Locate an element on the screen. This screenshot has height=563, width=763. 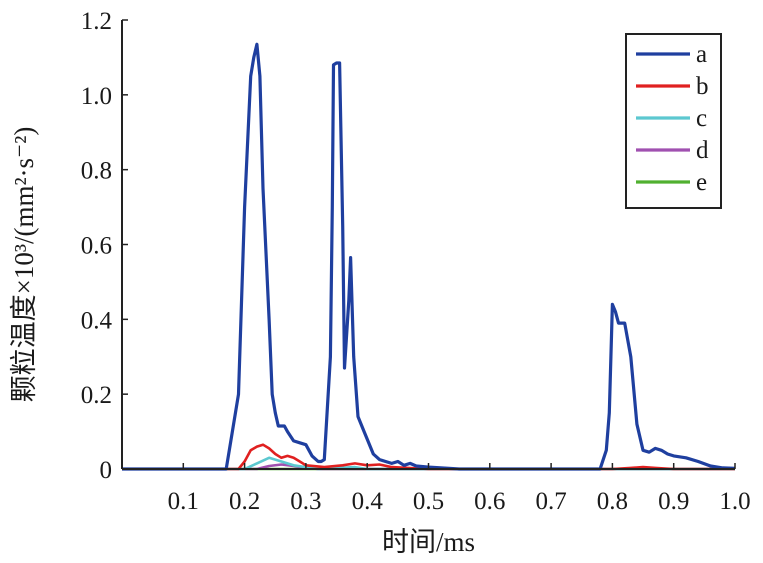
x-tick-label: 0.4 is located at coordinates (368, 501).